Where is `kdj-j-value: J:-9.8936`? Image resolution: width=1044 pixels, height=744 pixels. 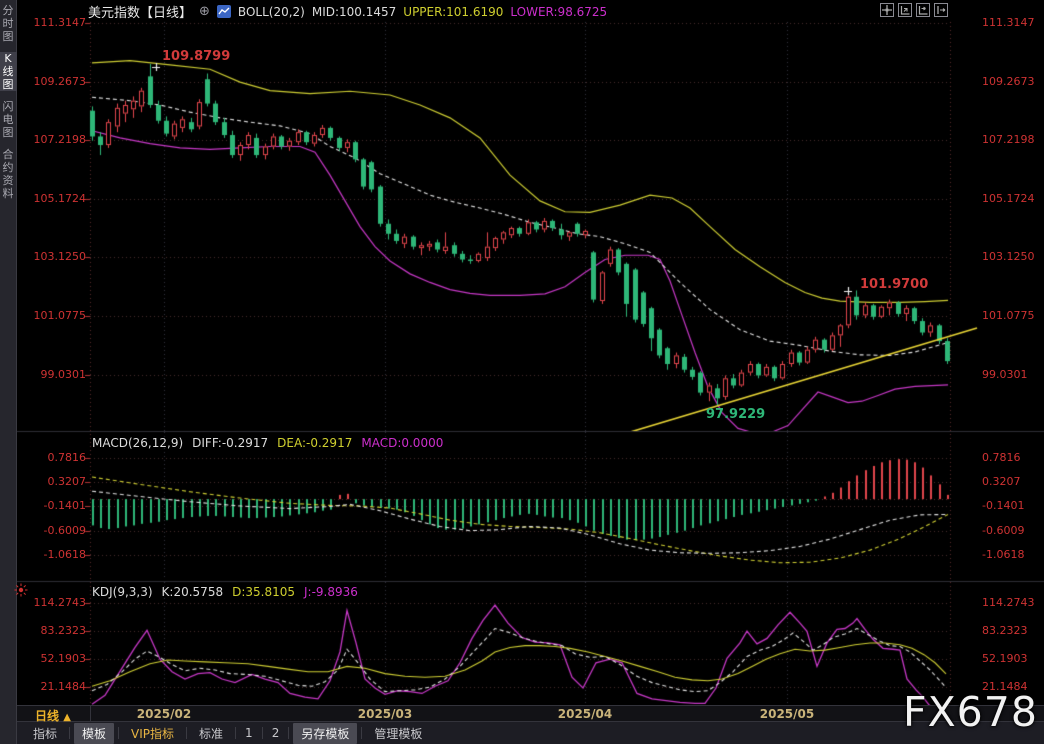 kdj-j-value: J:-9.8936 is located at coordinates (331, 592).